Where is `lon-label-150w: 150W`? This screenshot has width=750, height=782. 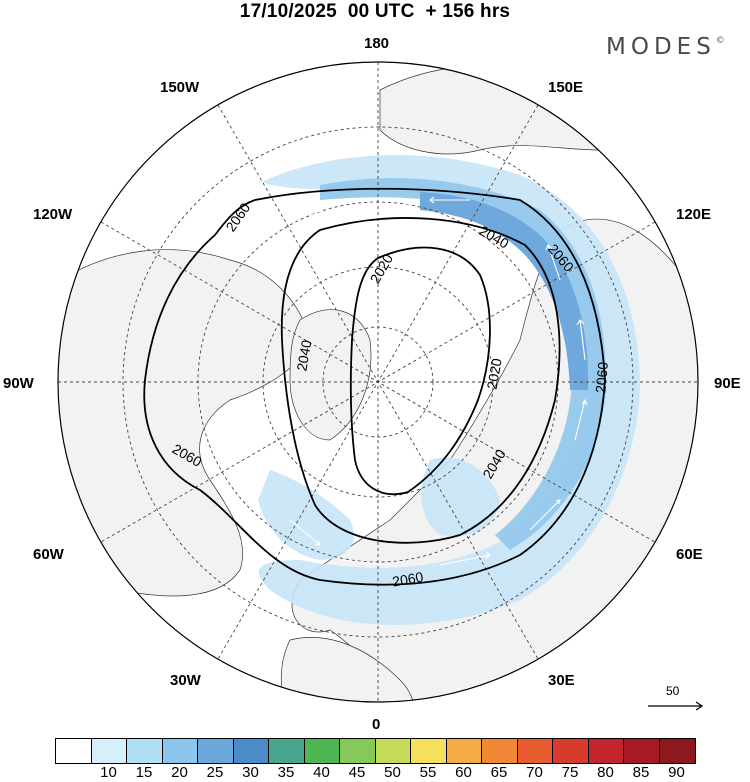
lon-label-150w: 150W is located at coordinates (180, 87).